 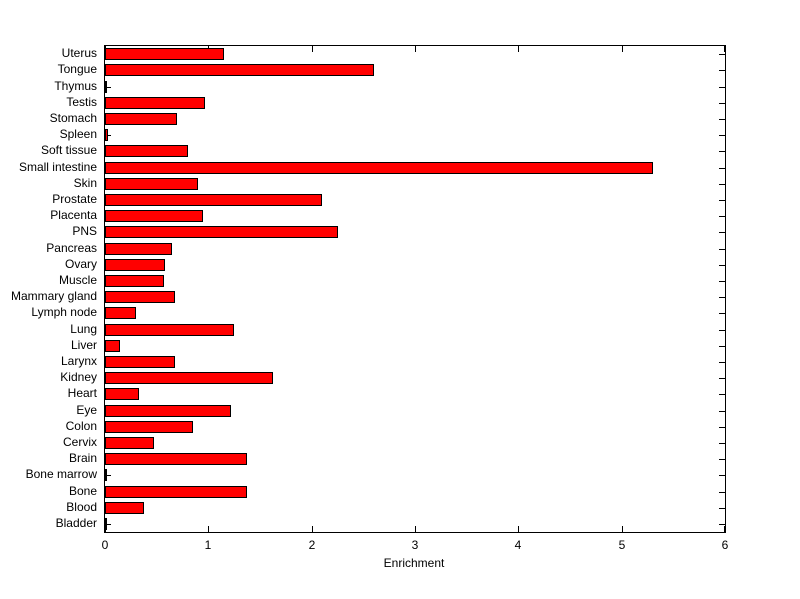 What do you see at coordinates (74, 199) in the screenshot?
I see `y-tick-label: Prostate` at bounding box center [74, 199].